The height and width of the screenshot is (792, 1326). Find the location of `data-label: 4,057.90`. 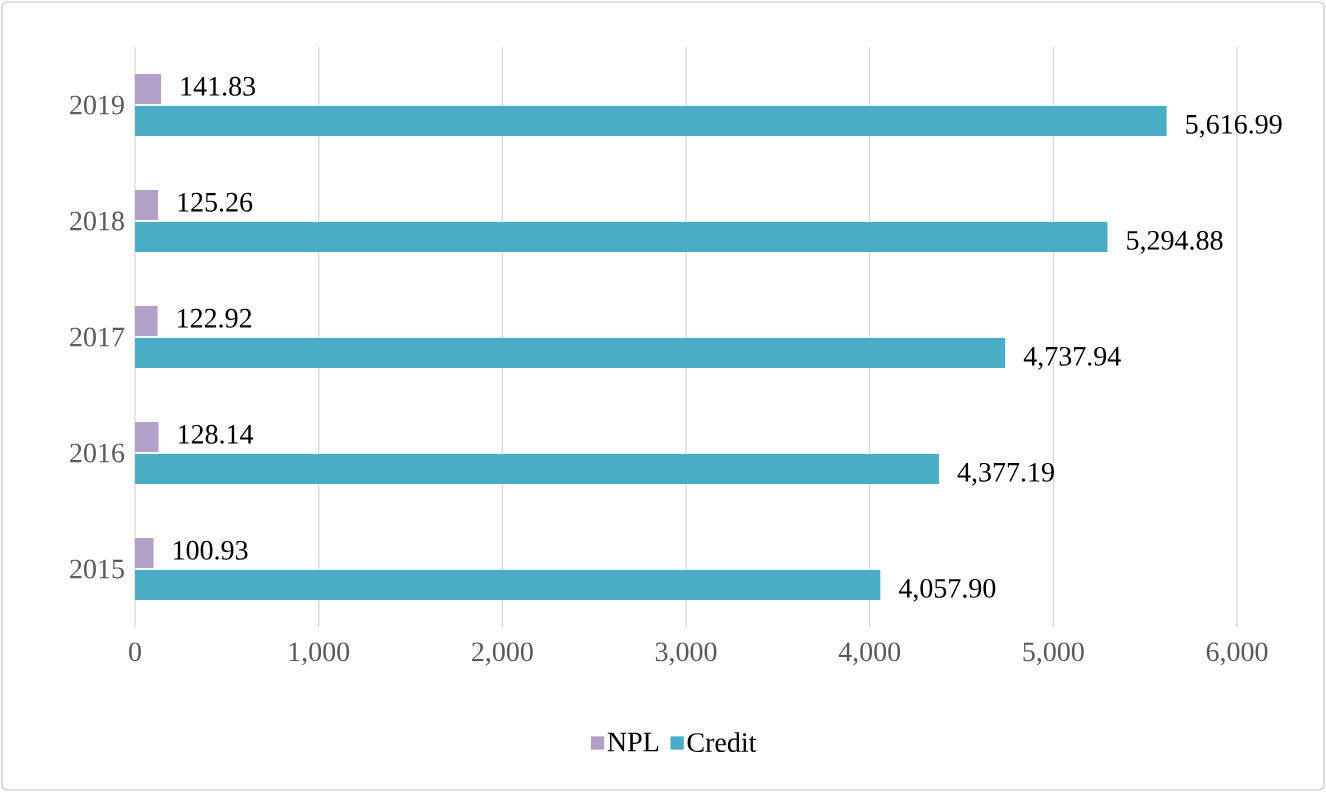

data-label: 4,057.90 is located at coordinates (947, 590).